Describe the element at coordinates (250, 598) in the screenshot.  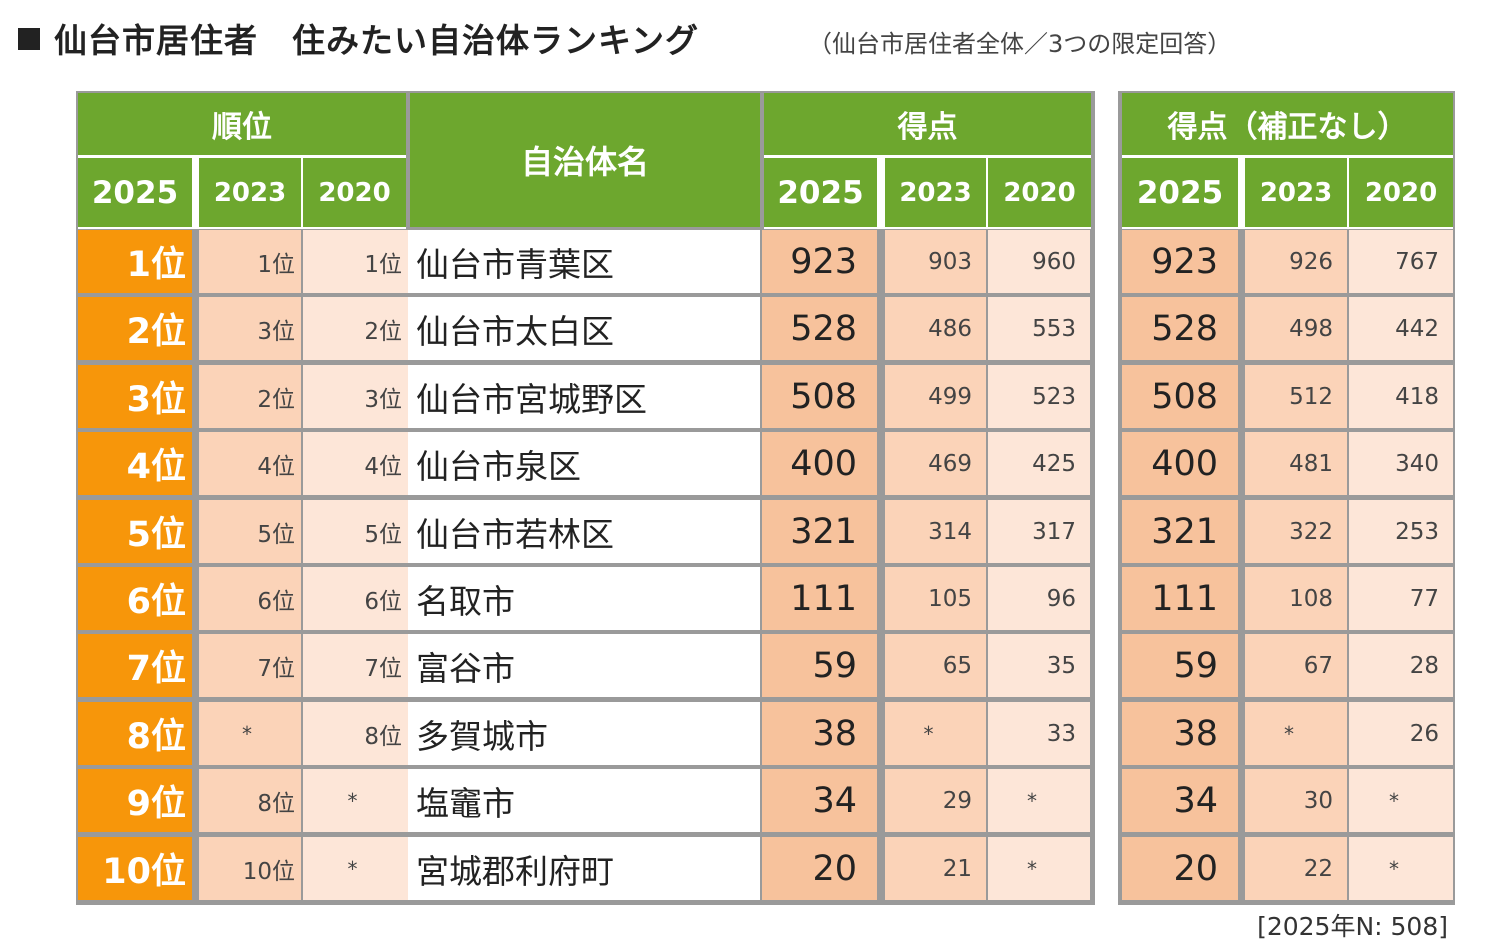
I see `rank-2023: 6位` at that location.